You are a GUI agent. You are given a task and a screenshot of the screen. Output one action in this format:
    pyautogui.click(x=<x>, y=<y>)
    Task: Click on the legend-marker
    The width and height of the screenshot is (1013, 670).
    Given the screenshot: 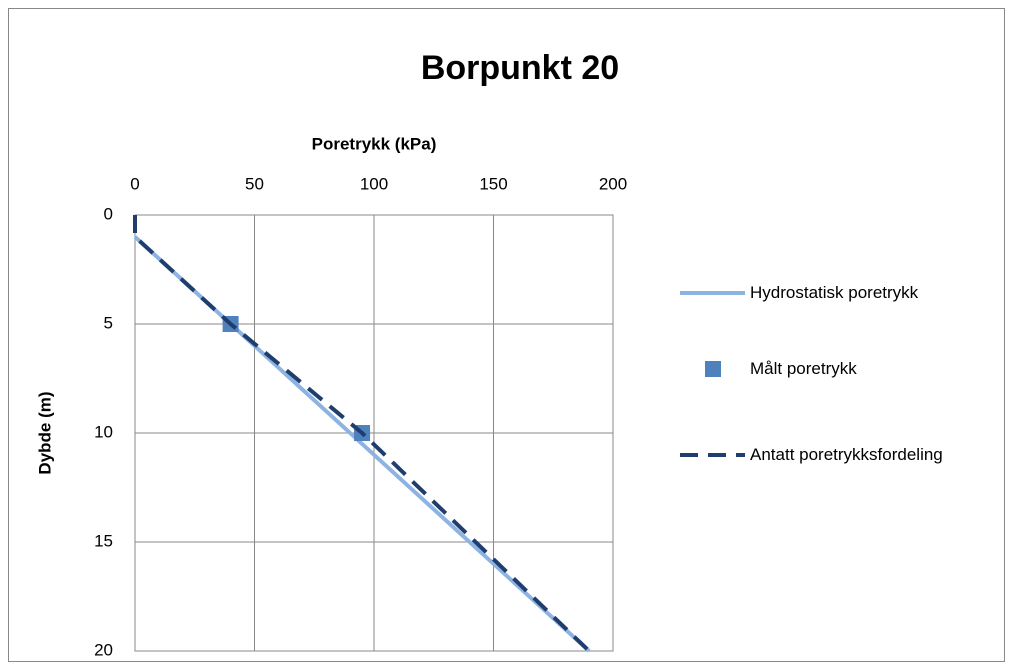 What is the action you would take?
    pyautogui.click(x=713, y=369)
    